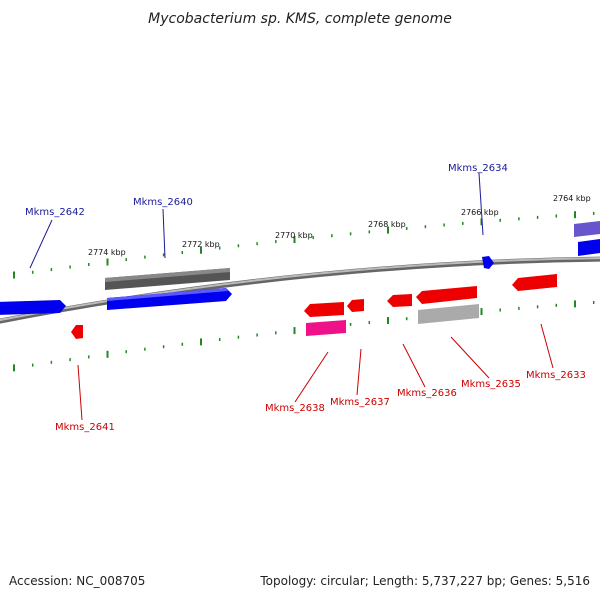  What do you see at coordinates (360, 402) in the screenshot?
I see `gene-label-mkms-2637: Mkms_2637` at bounding box center [360, 402].